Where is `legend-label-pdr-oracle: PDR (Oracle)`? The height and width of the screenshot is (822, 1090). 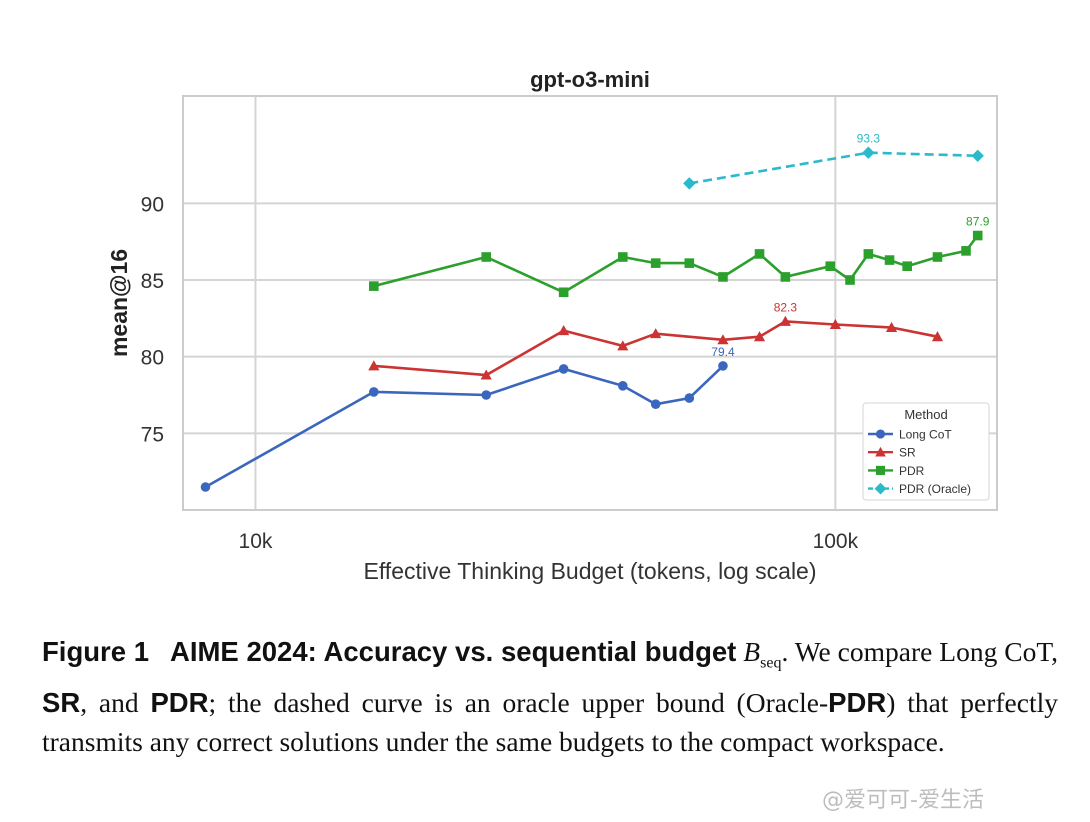 legend-label-pdr-oracle: PDR (Oracle) is located at coordinates (935, 489).